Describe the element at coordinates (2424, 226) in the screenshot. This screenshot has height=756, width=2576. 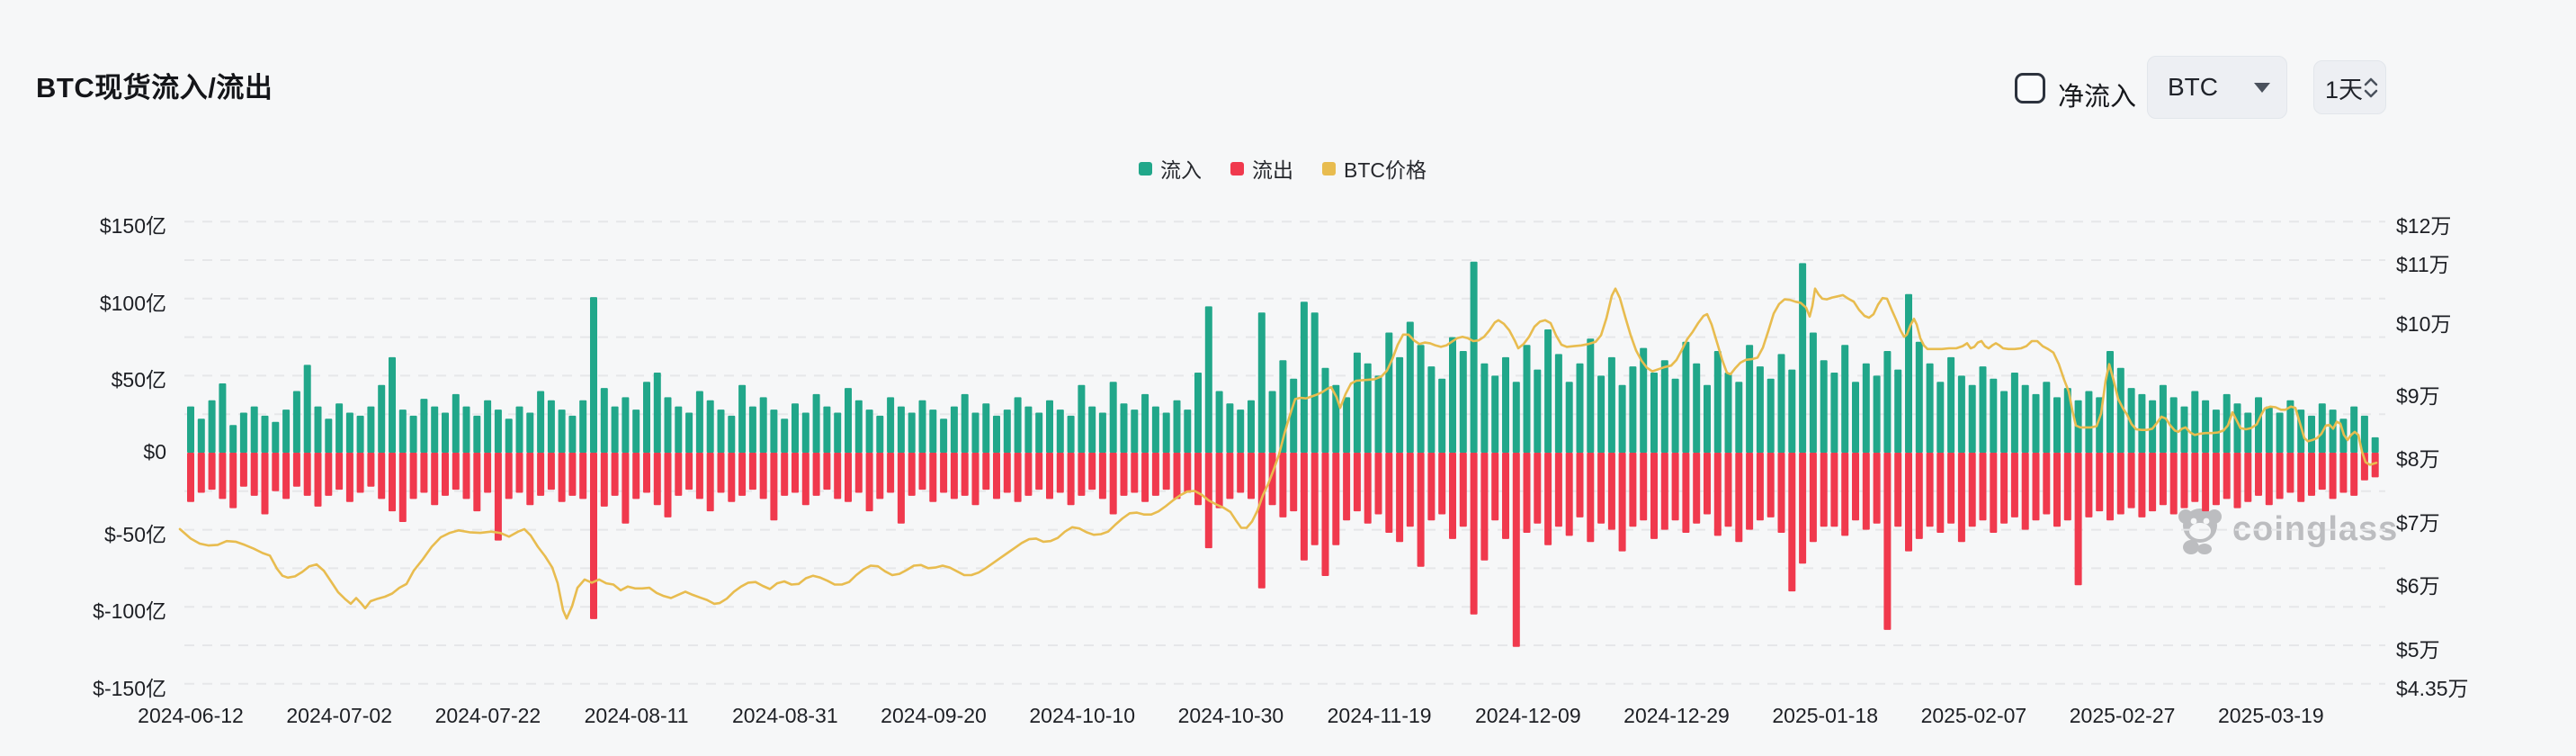
I see `y-axis-tick-right: $12万` at that location.